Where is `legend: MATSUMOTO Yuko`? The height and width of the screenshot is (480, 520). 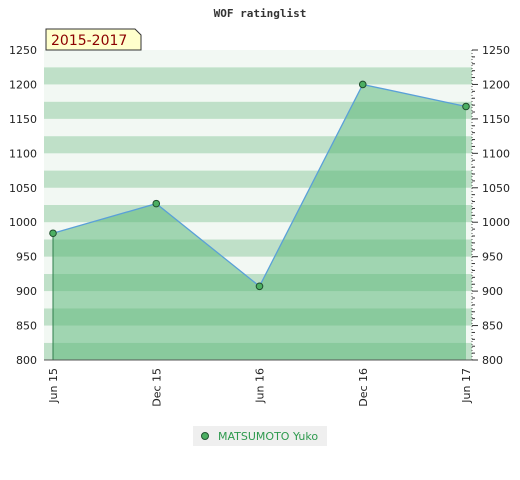
legend: MATSUMOTO Yuko is located at coordinates (260, 436).